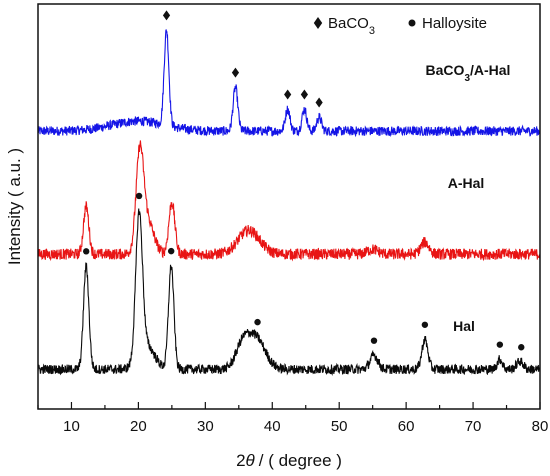 The image size is (550, 476). Describe the element at coordinates (412, 23) in the screenshot. I see `legend-circle-icon` at that location.